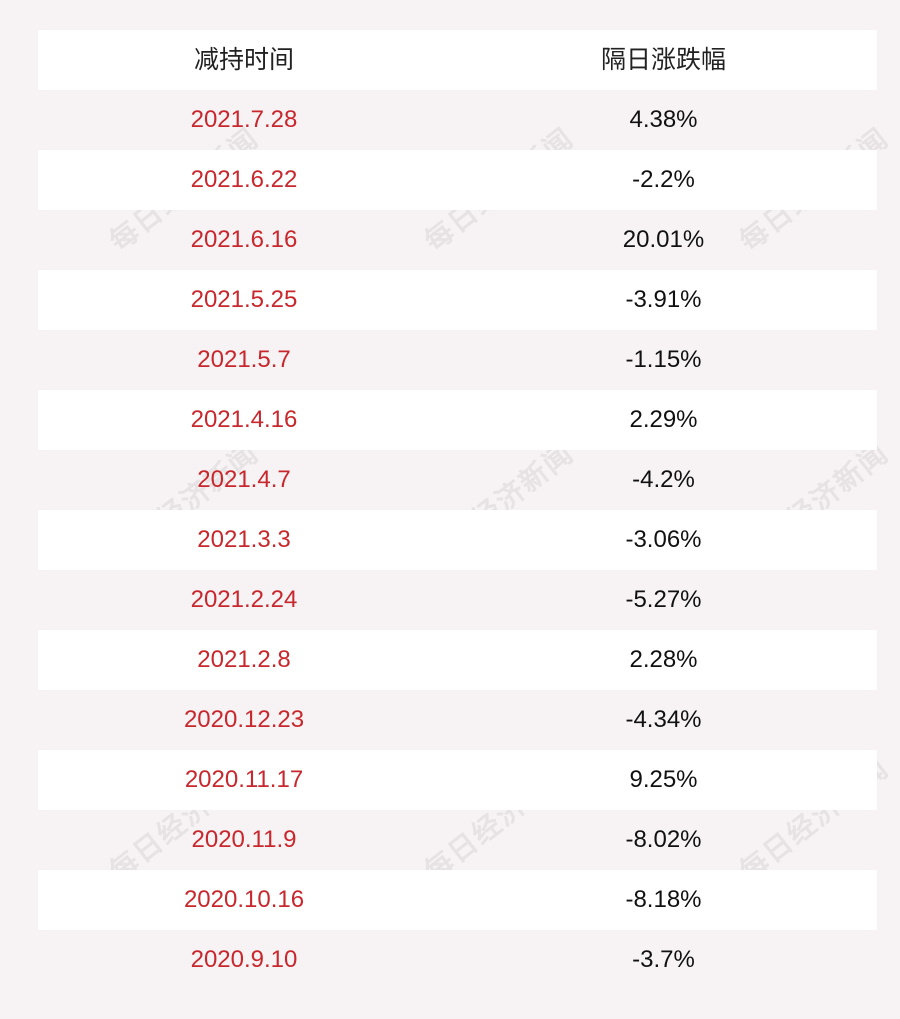  I want to click on reduction-date-cell: 2021.5.25, so click(244, 299).